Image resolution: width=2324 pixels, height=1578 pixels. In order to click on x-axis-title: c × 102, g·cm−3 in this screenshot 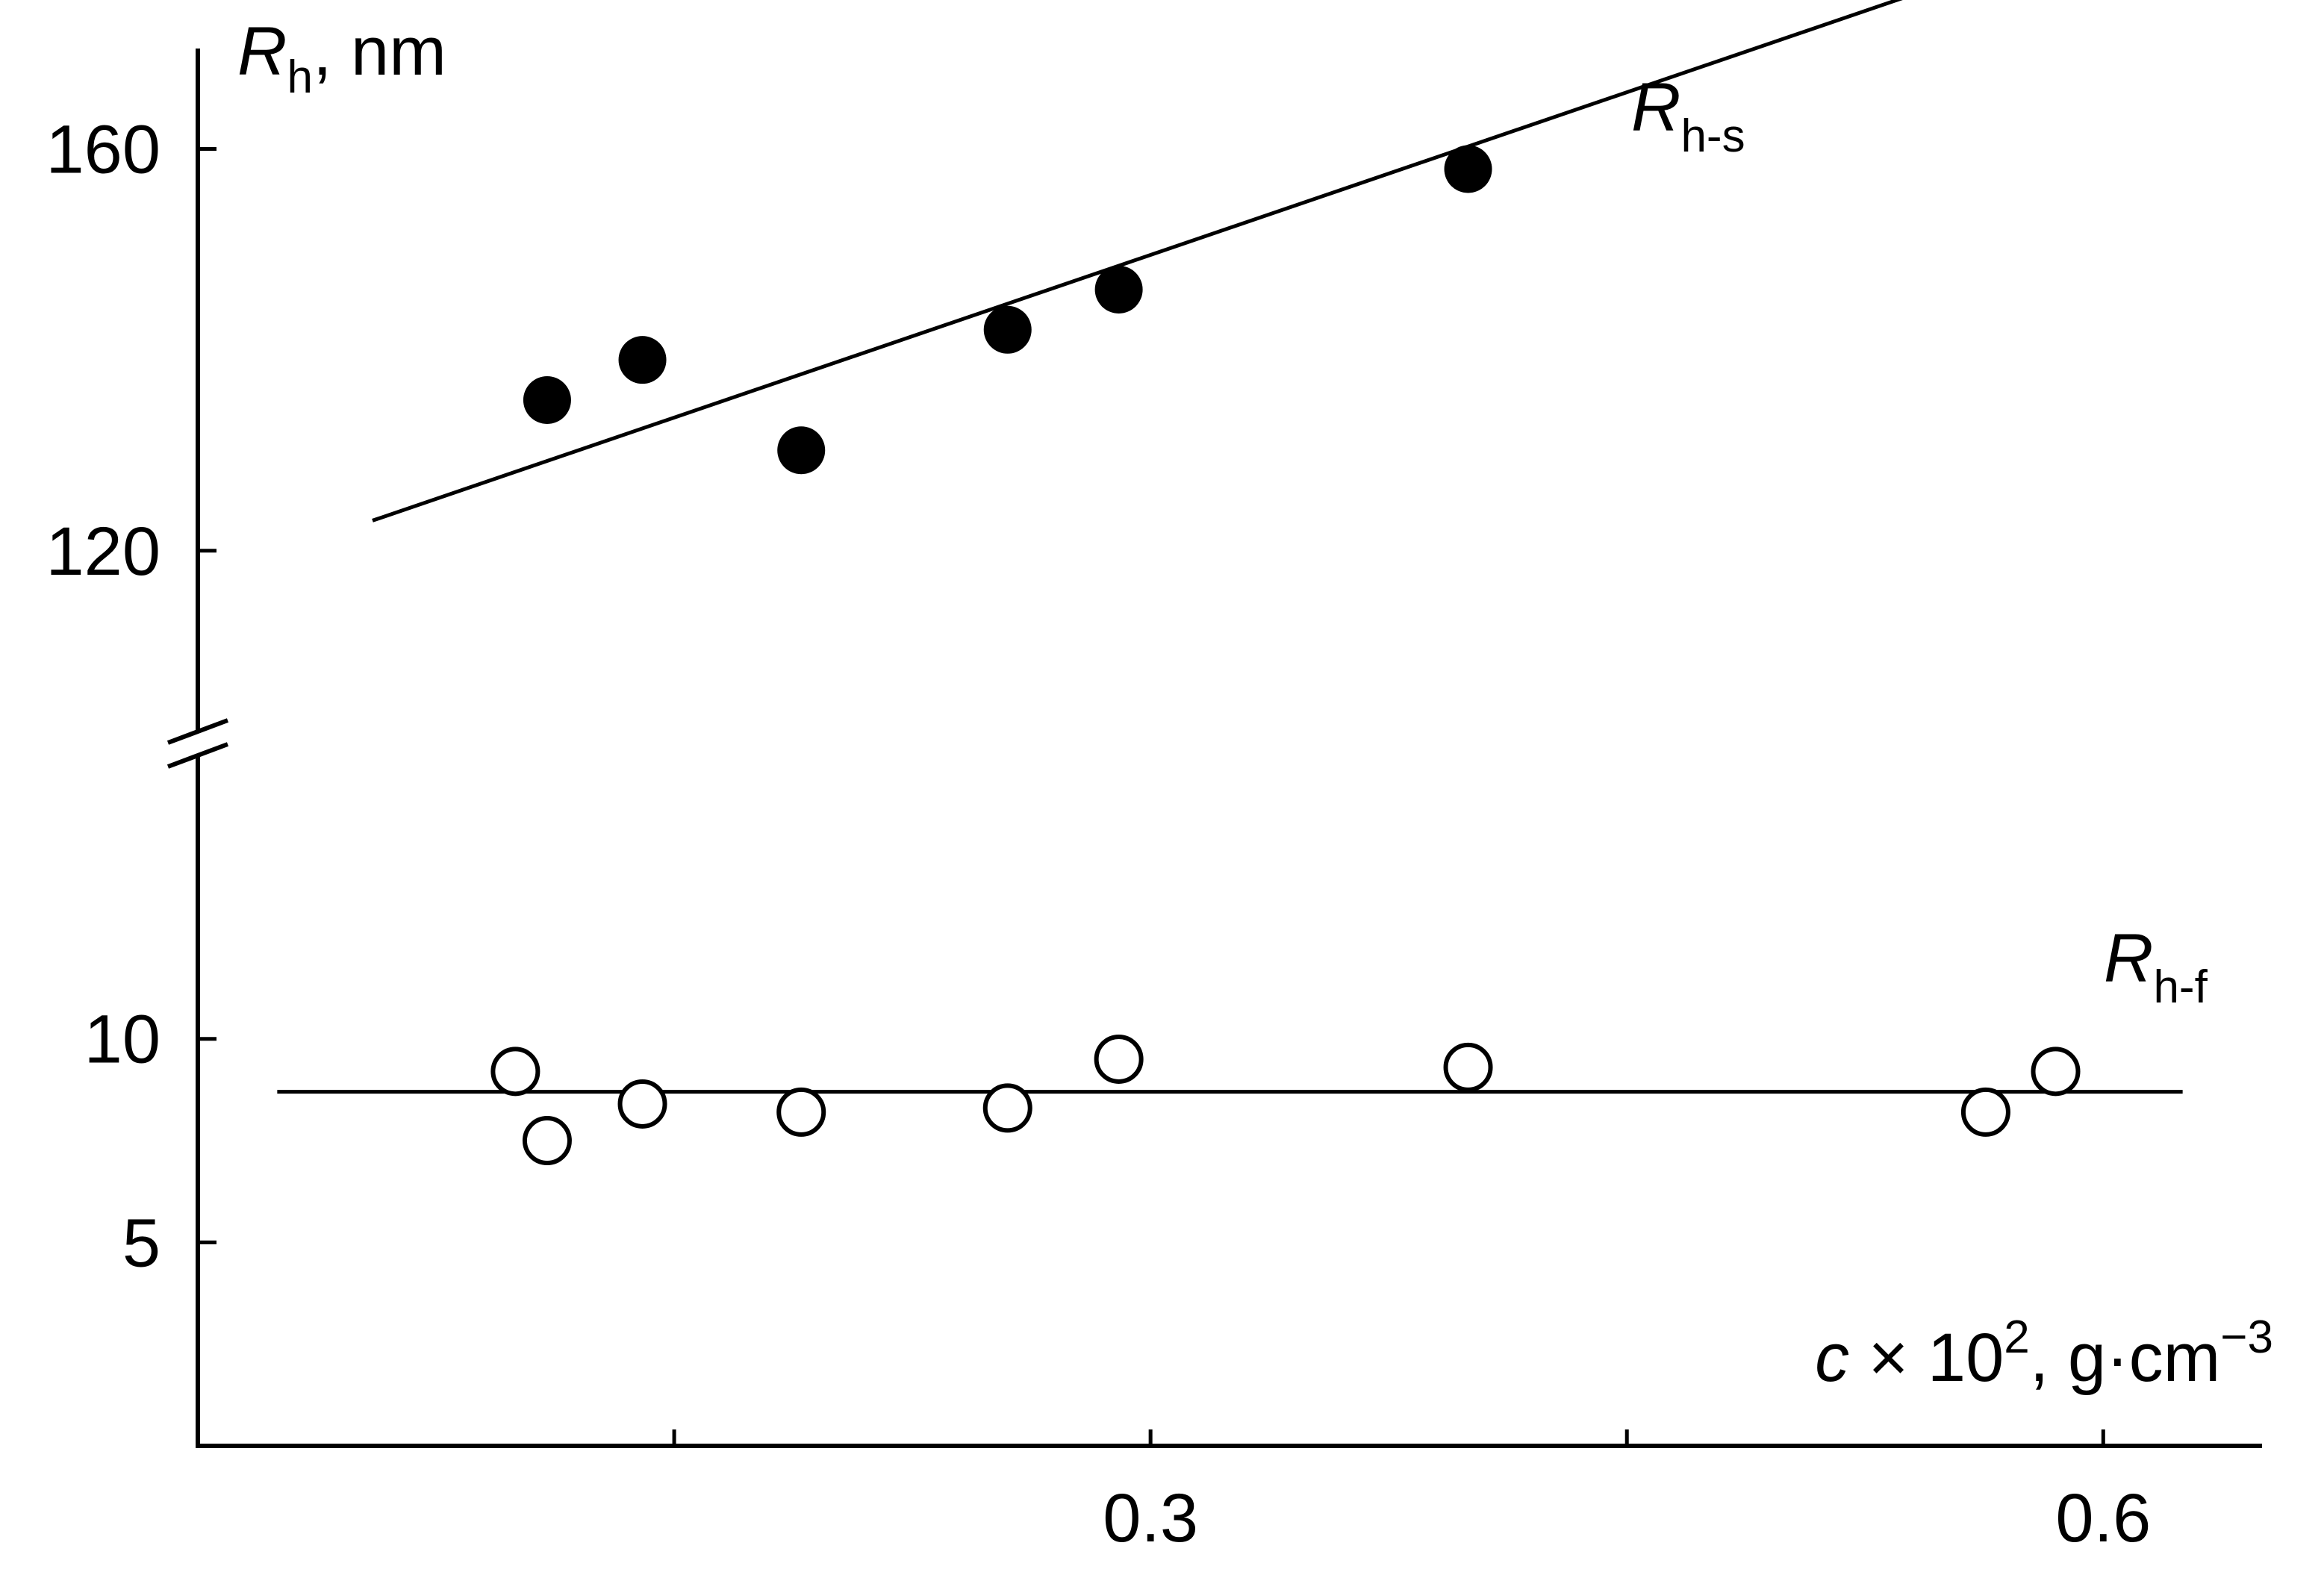, I will do `click(2044, 1354)`.